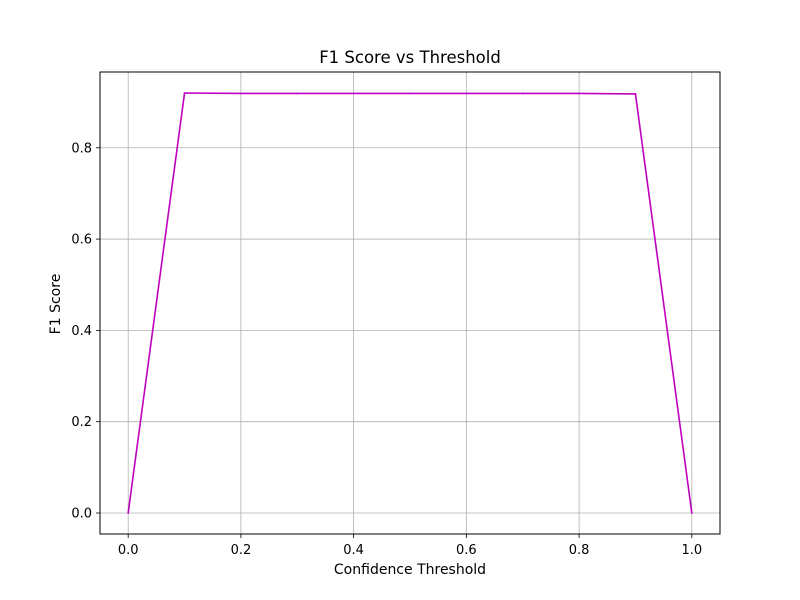 The width and height of the screenshot is (800, 600). What do you see at coordinates (56, 304) in the screenshot?
I see `y-axis-label: F1 Score` at bounding box center [56, 304].